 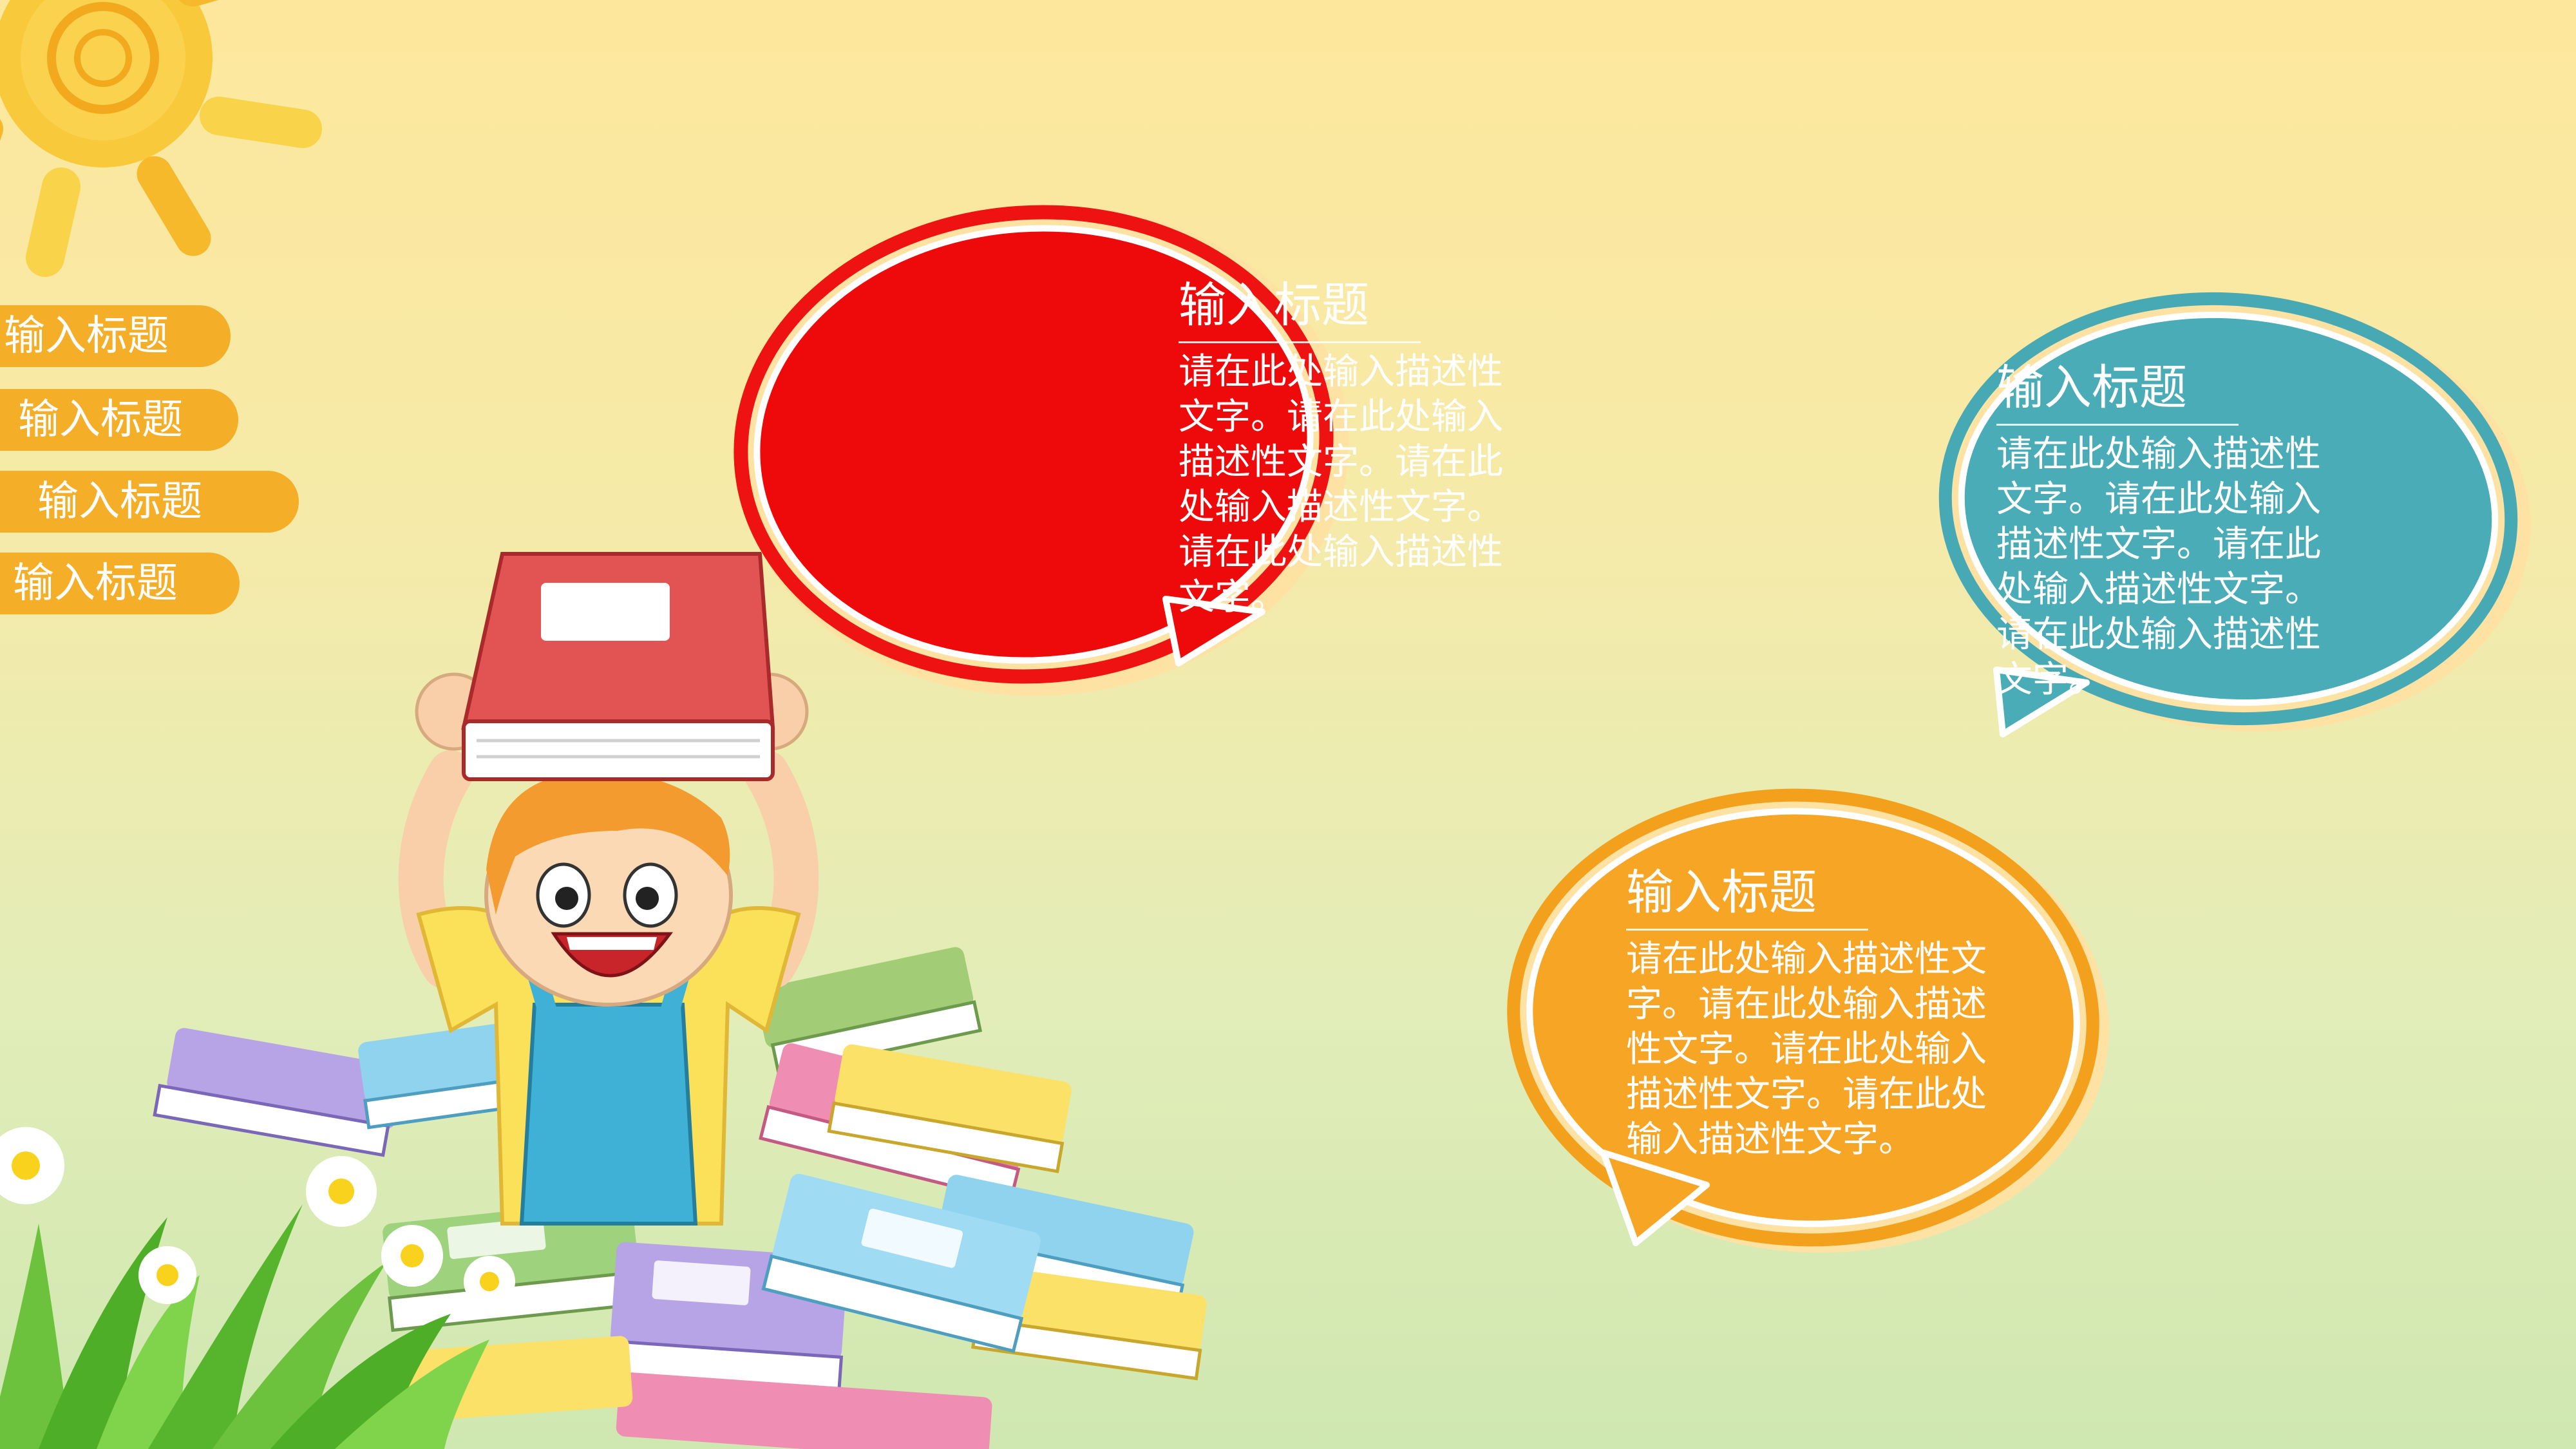 I want to click on teal-speech-bubble, so click(x=2234, y=514).